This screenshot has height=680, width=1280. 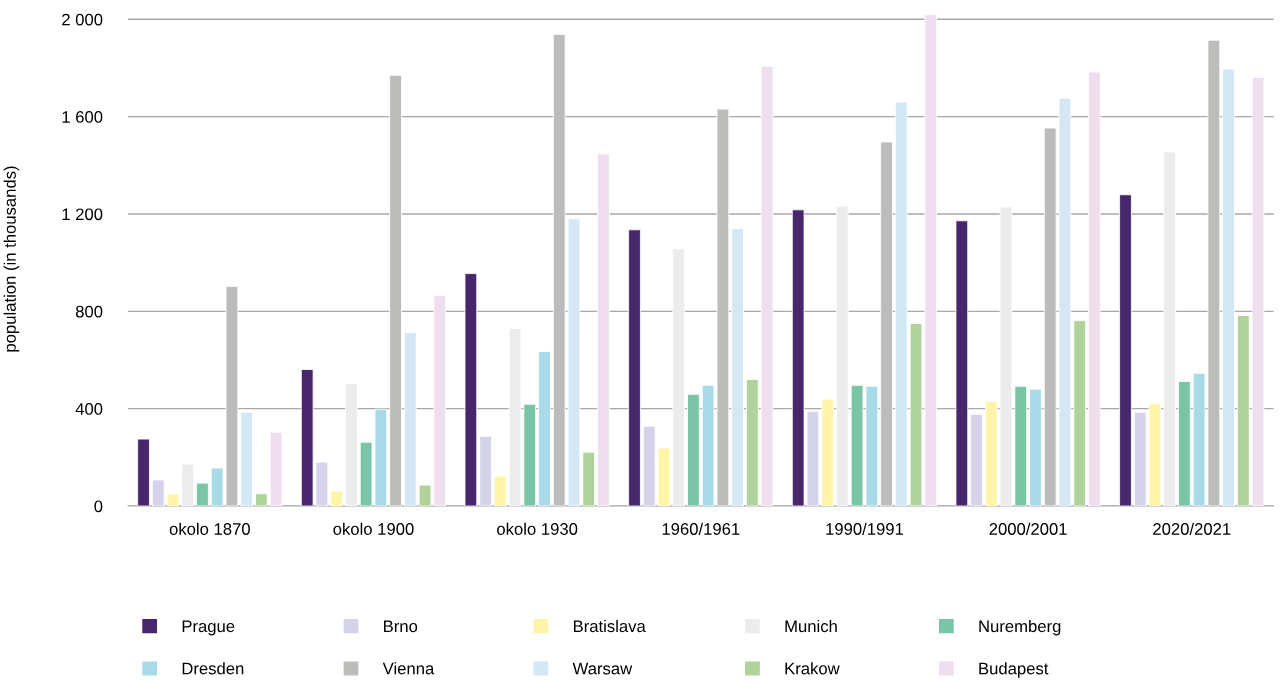 I want to click on y-tick-label: 1 200, so click(x=82, y=214).